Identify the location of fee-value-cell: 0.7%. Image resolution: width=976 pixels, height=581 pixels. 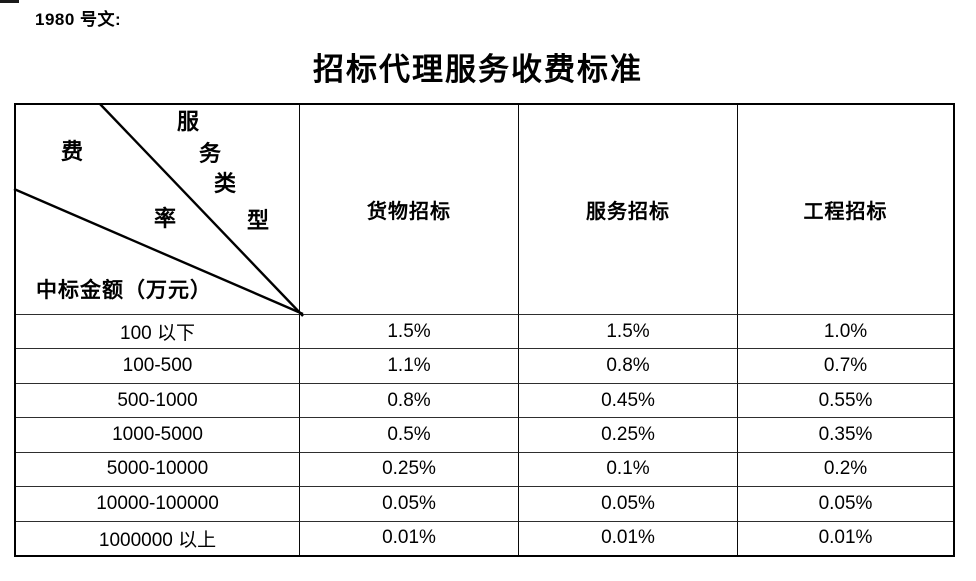
(845, 365).